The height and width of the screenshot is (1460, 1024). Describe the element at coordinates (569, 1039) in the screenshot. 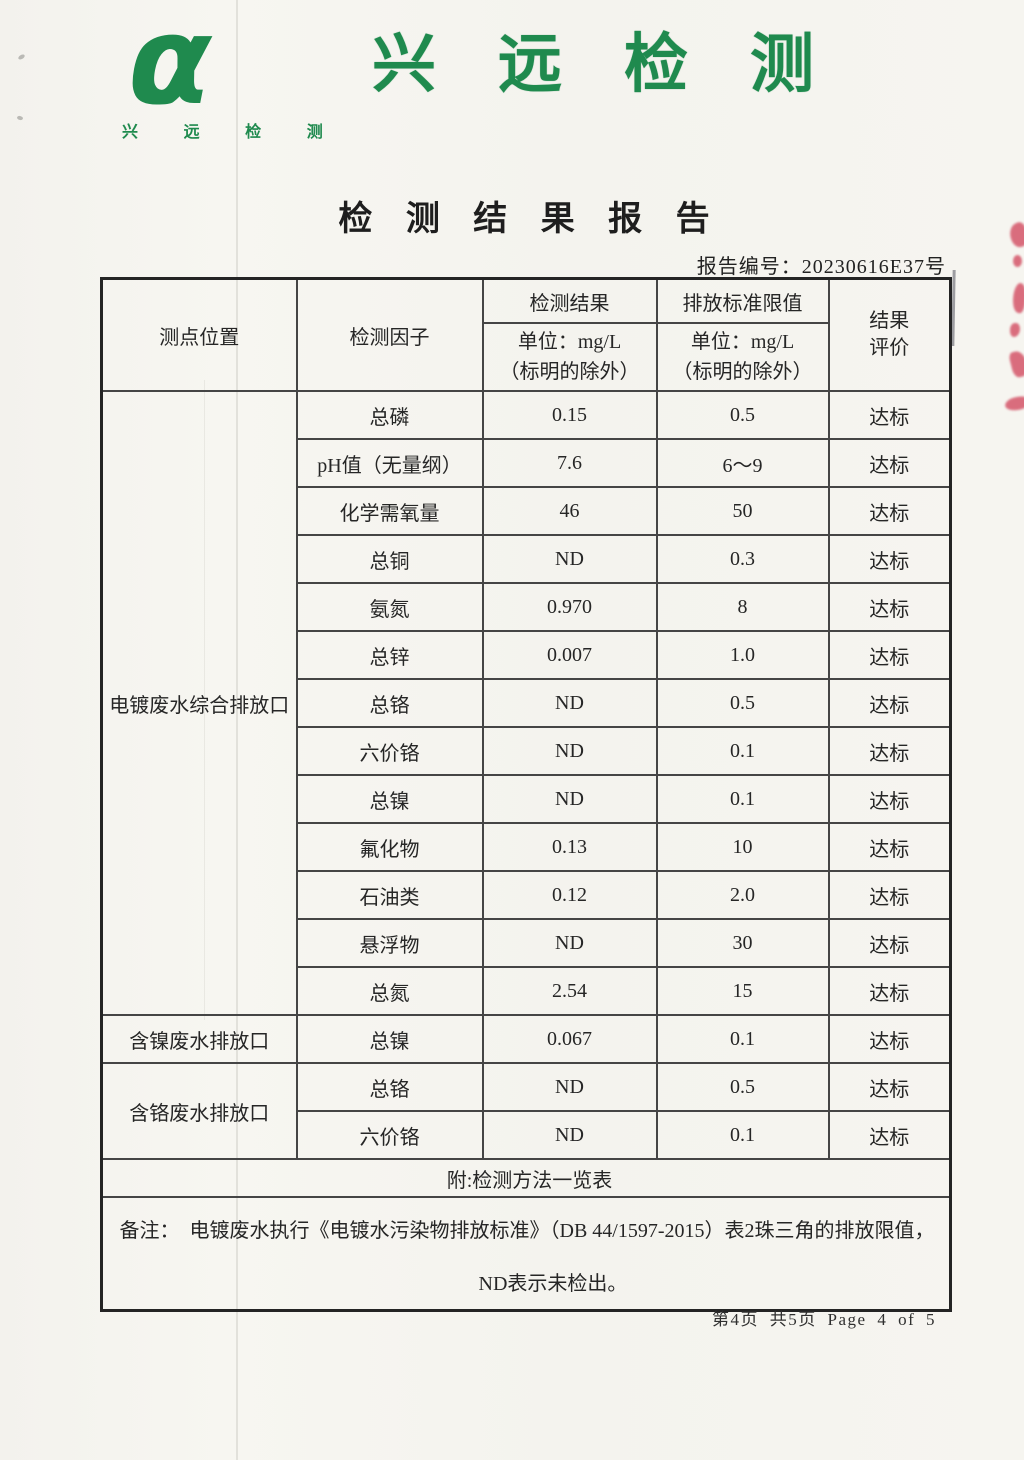

I see `result-cell: 0.067` at that location.